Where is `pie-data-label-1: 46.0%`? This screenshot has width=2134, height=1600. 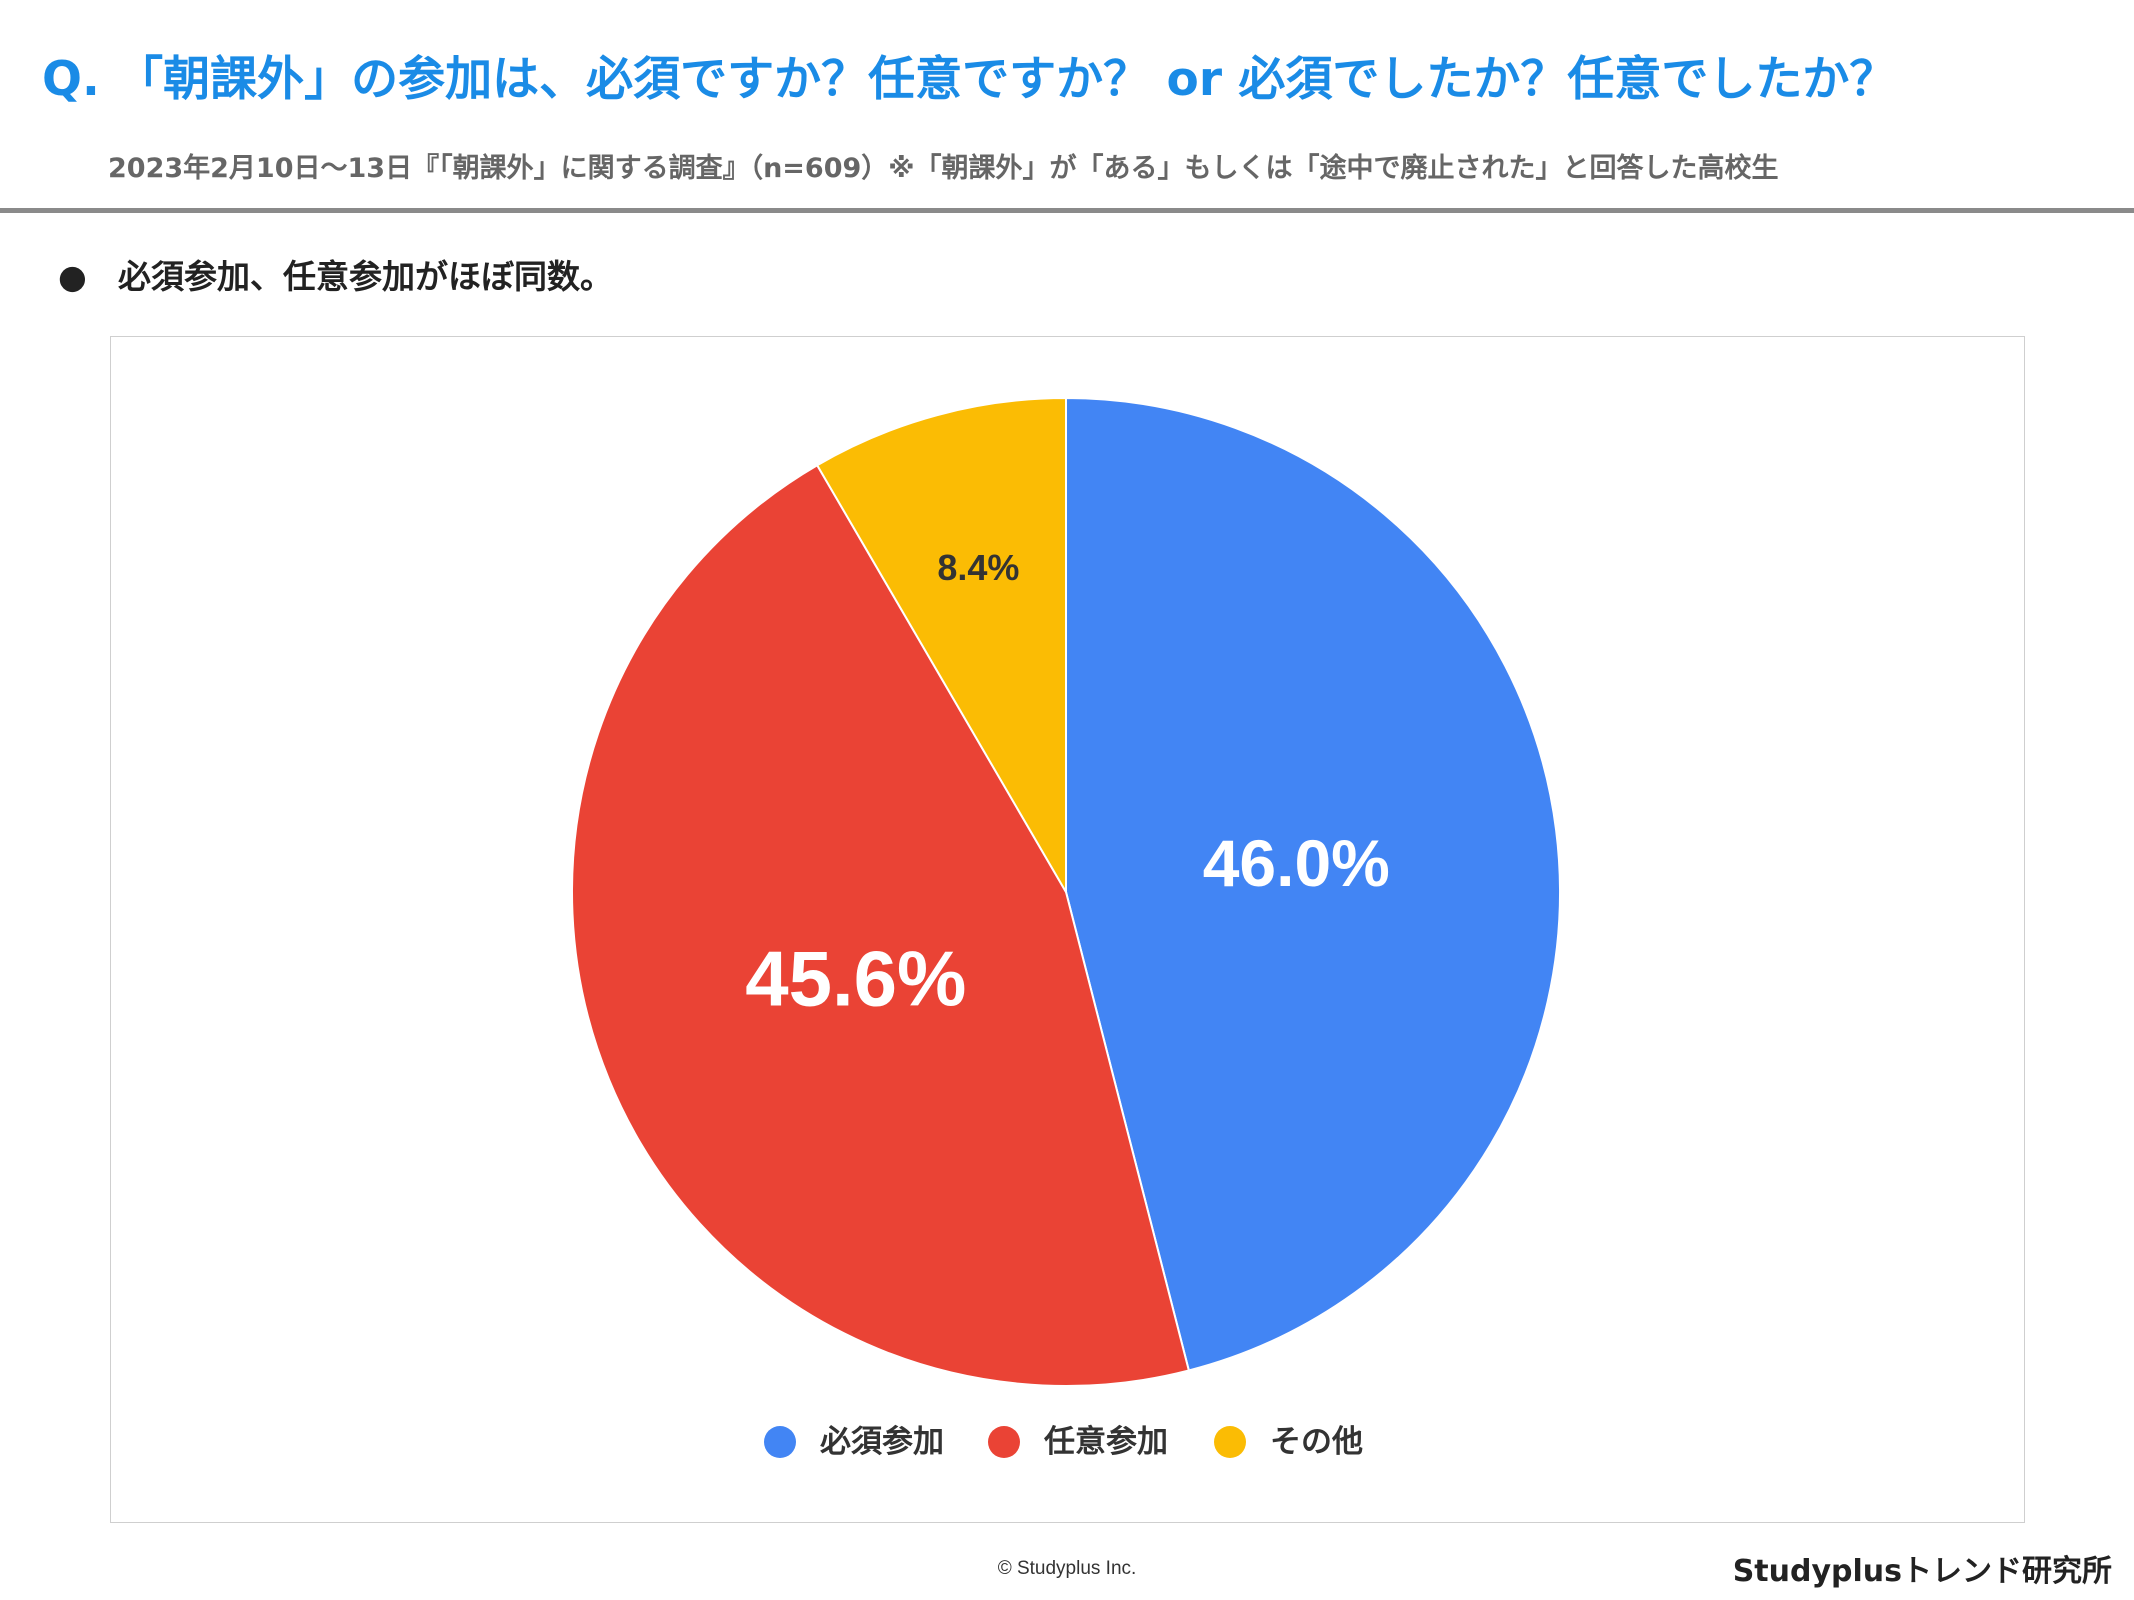
pie-data-label-1: 46.0% is located at coordinates (1296, 863).